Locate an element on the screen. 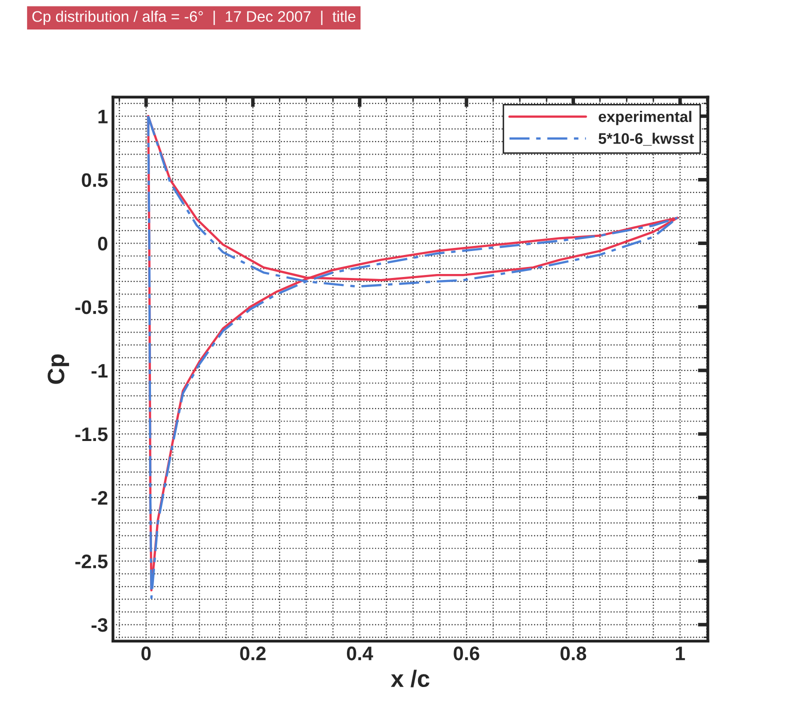 The image size is (790, 714). y-tick-label: 0.5 is located at coordinates (95, 180).